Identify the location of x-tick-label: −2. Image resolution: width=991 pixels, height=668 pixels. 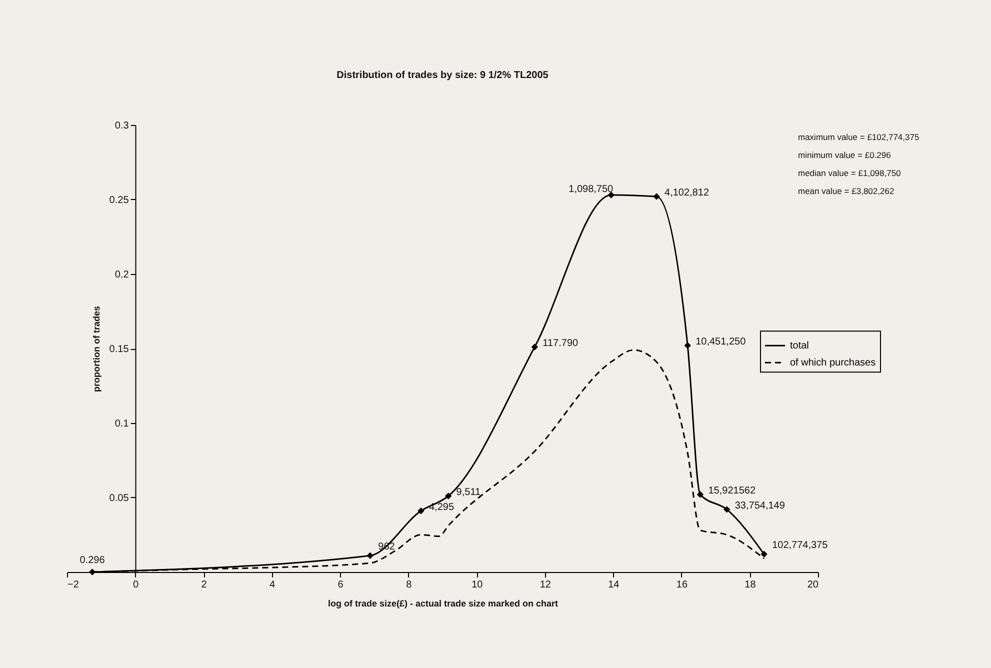
(74, 585).